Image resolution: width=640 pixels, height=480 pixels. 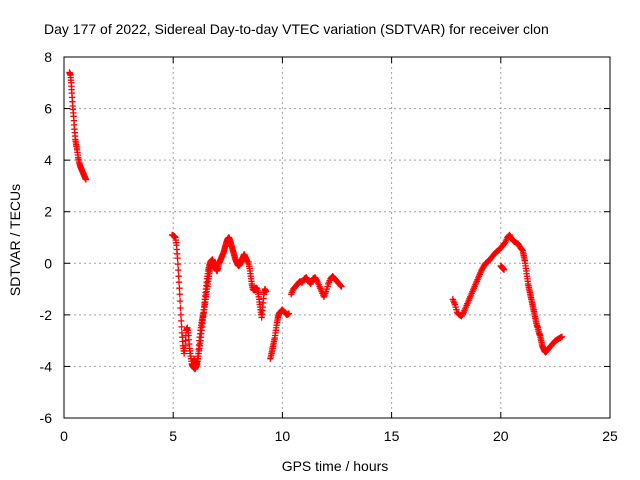 What do you see at coordinates (283, 436) in the screenshot?
I see `x-tick-label: 10` at bounding box center [283, 436].